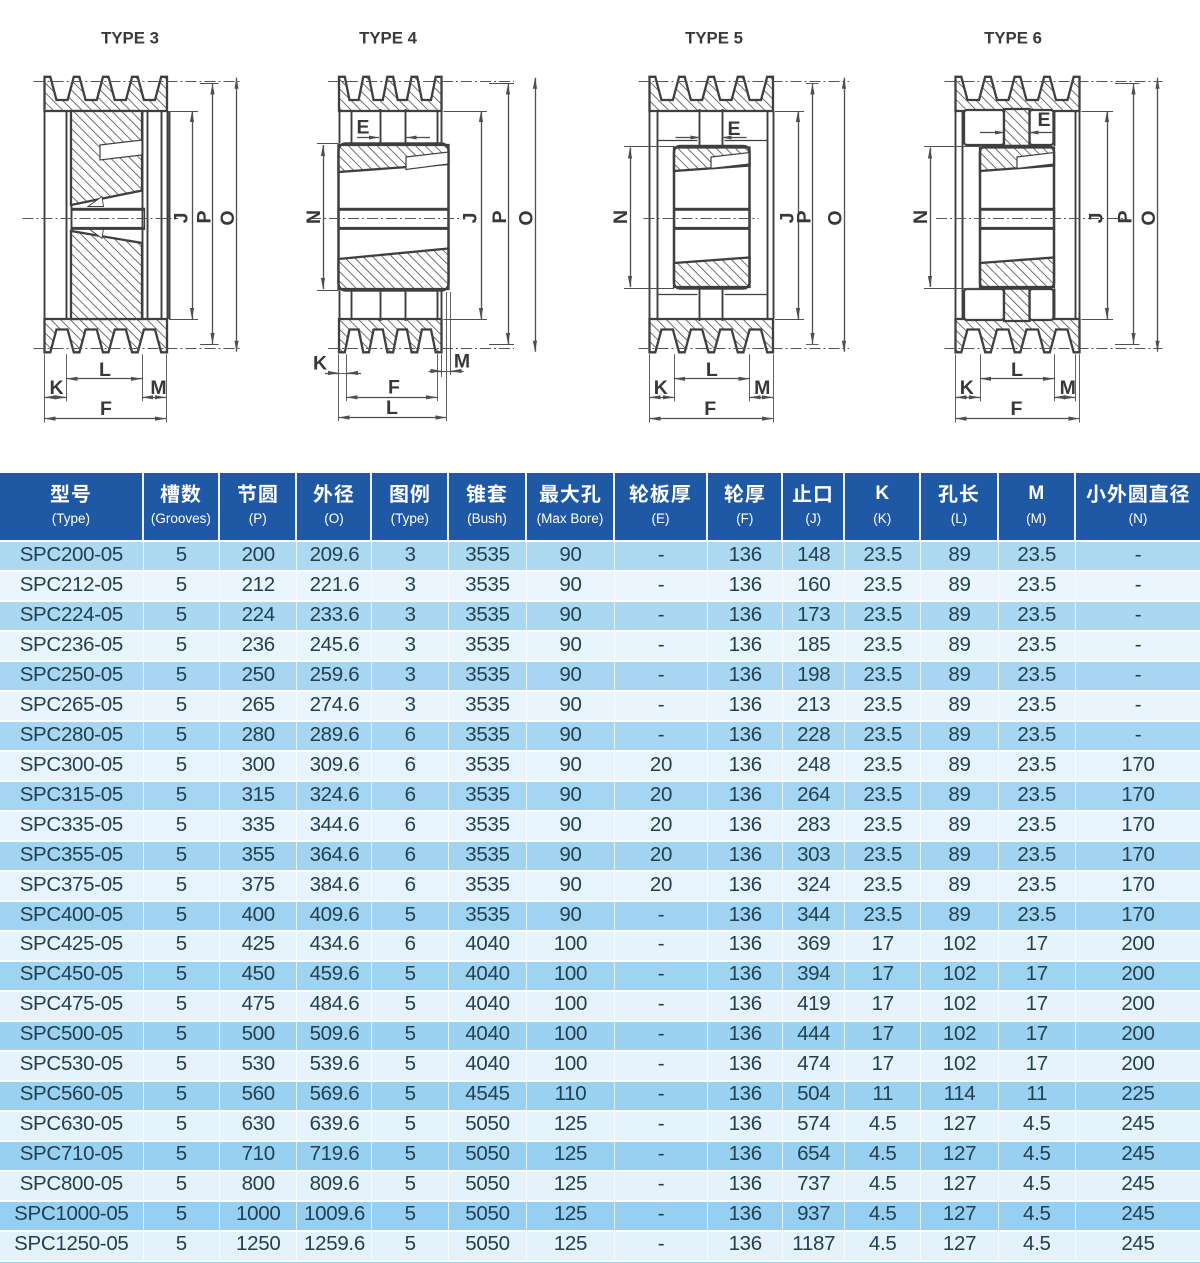 This screenshot has height=1263, width=1200. I want to click on svg-text: TYPE 6, so click(1013, 38).